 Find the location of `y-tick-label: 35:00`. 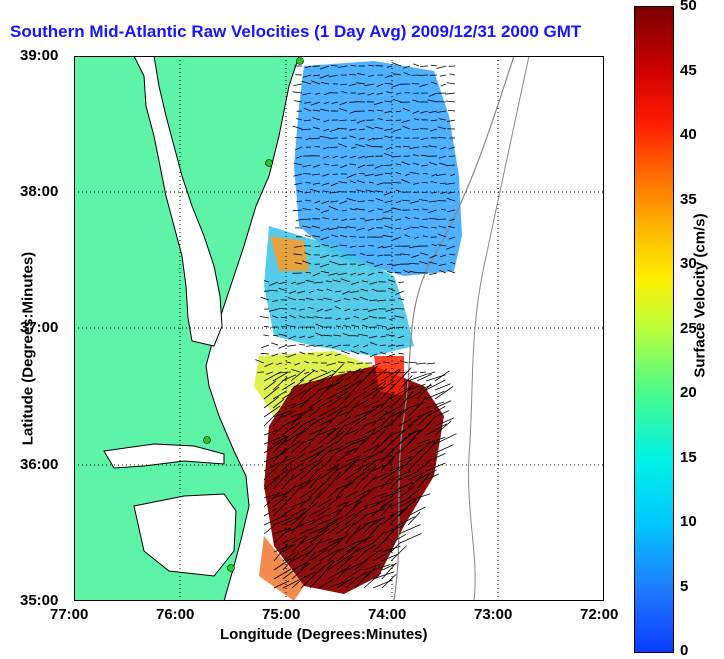

y-tick-label: 35:00 is located at coordinates (39, 600).